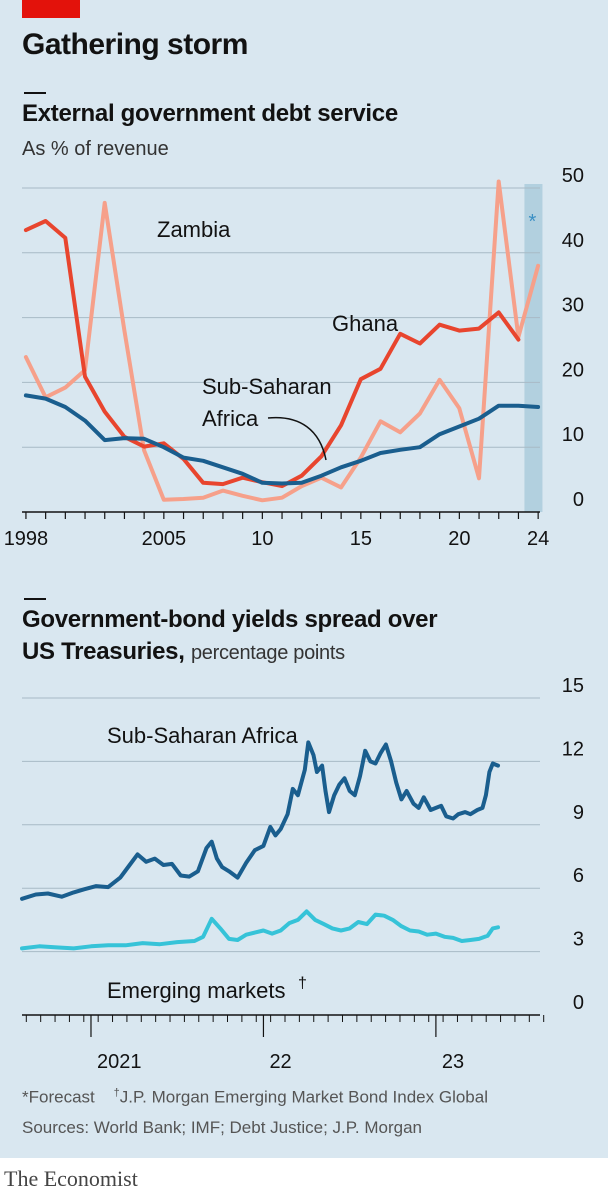  I want to click on chart2-title-line2-text: US Treasuries,, so click(103, 651).